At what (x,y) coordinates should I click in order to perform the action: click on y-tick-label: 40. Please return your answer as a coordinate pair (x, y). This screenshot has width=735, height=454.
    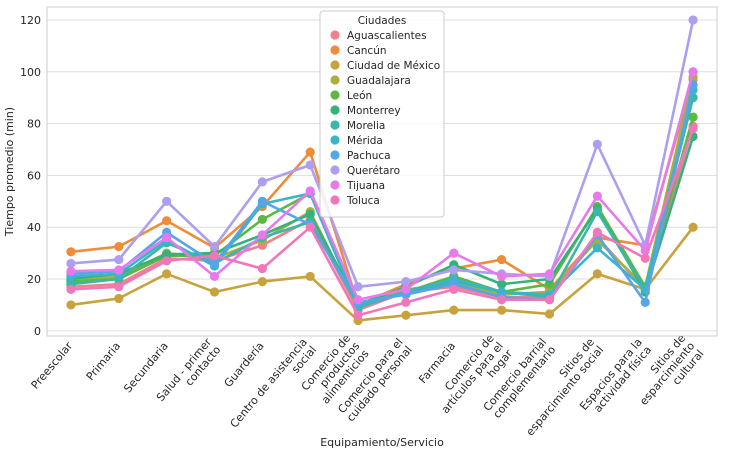
    Looking at the image, I should click on (34, 227).